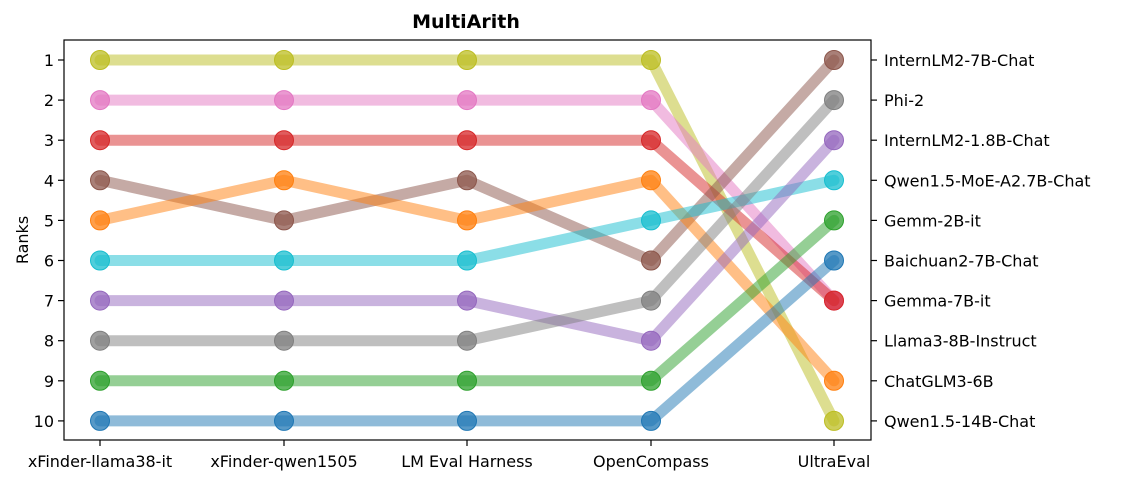  I want to click on right-tick-label: InternLM2-7B-Chat, so click(959, 60).